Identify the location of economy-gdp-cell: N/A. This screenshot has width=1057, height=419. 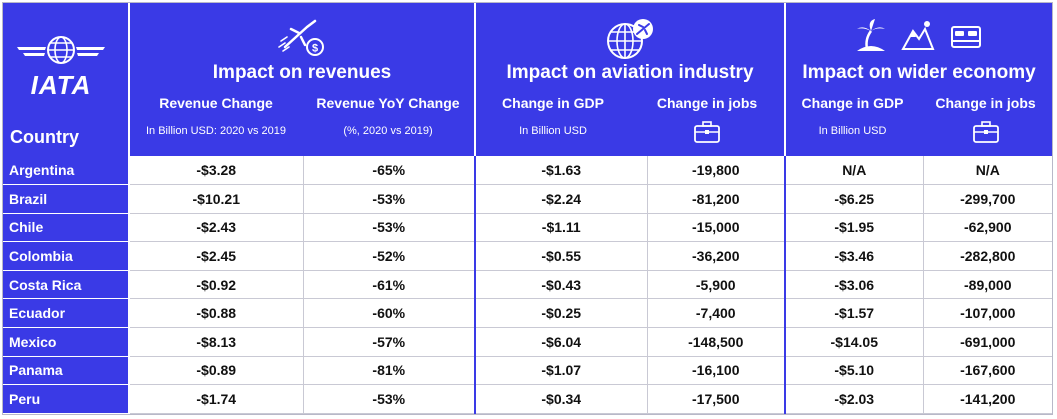
(854, 171).